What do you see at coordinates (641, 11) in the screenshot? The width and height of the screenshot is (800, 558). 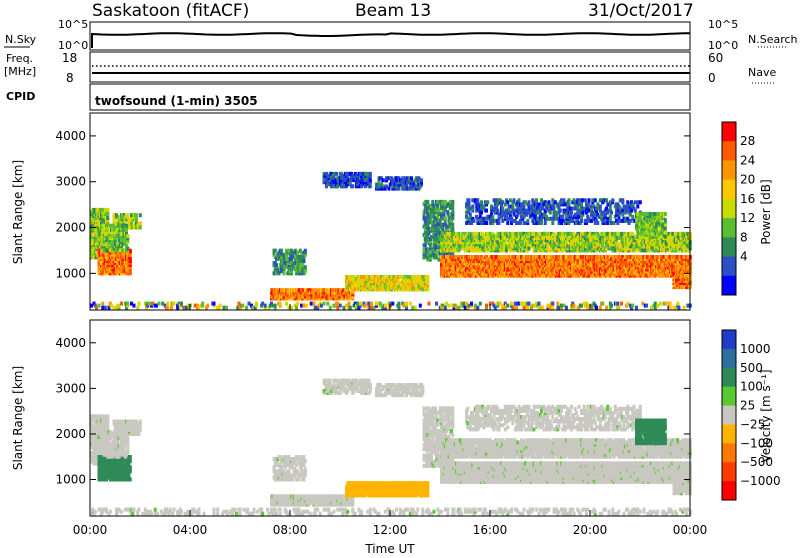 I see `date-title: 31/Oct/2017` at bounding box center [641, 11].